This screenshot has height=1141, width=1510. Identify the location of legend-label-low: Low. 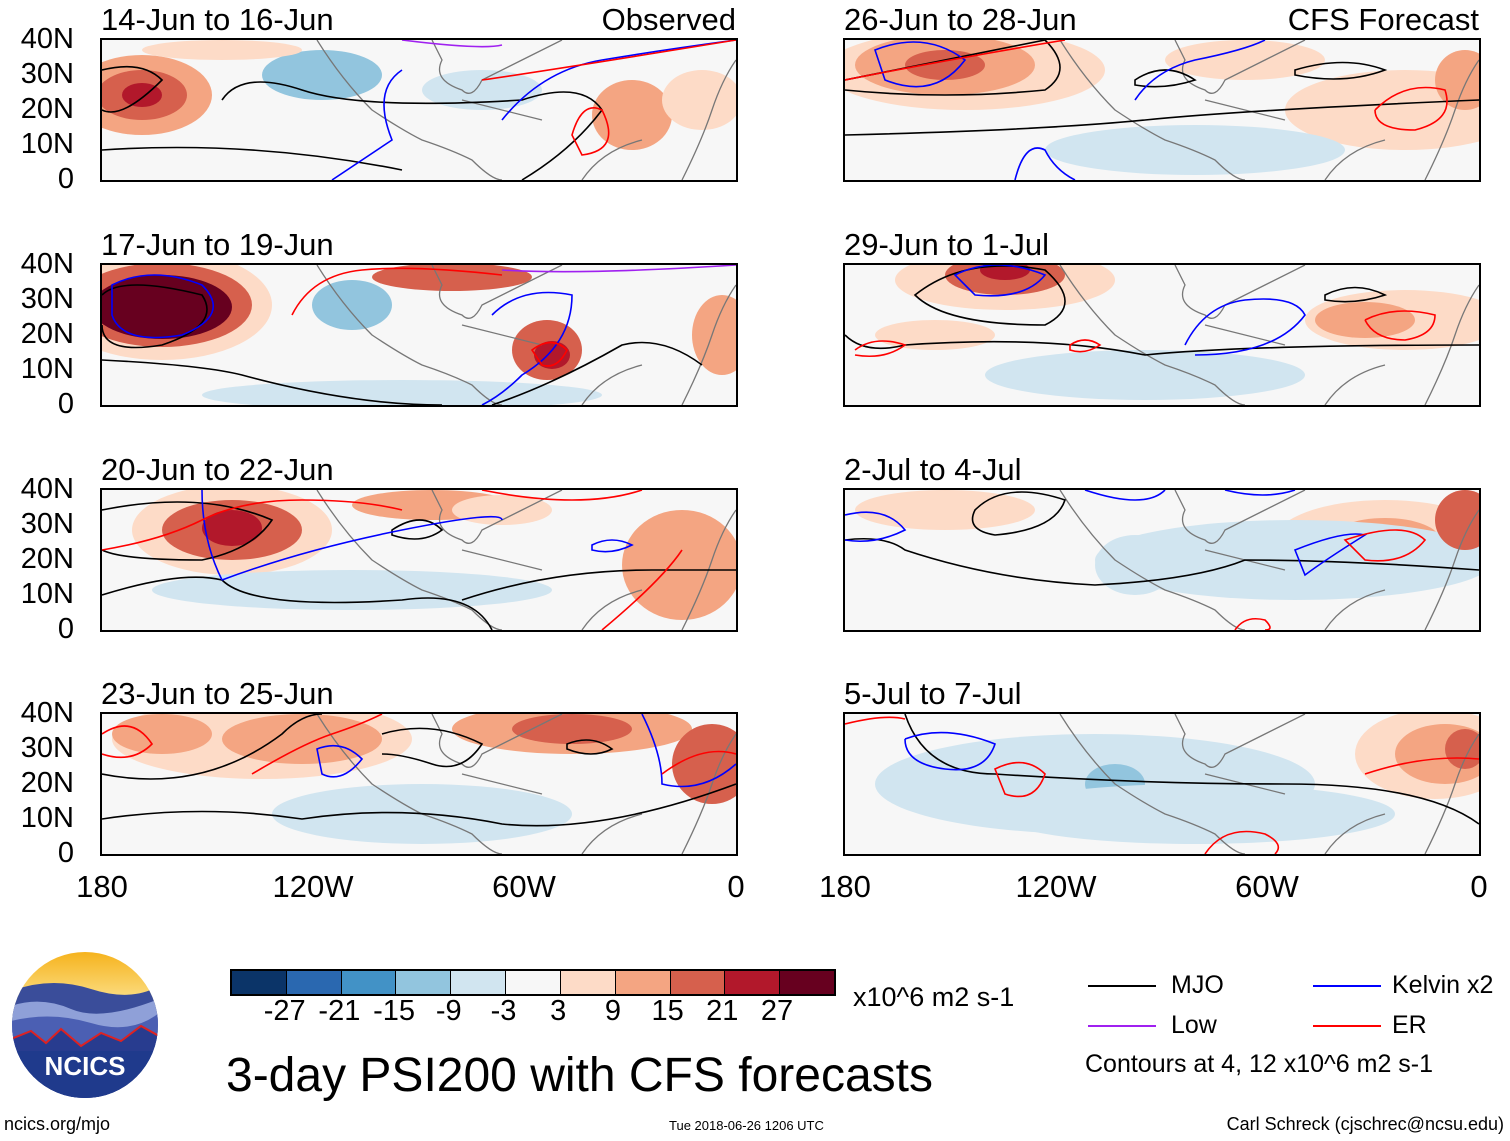
(1194, 1025).